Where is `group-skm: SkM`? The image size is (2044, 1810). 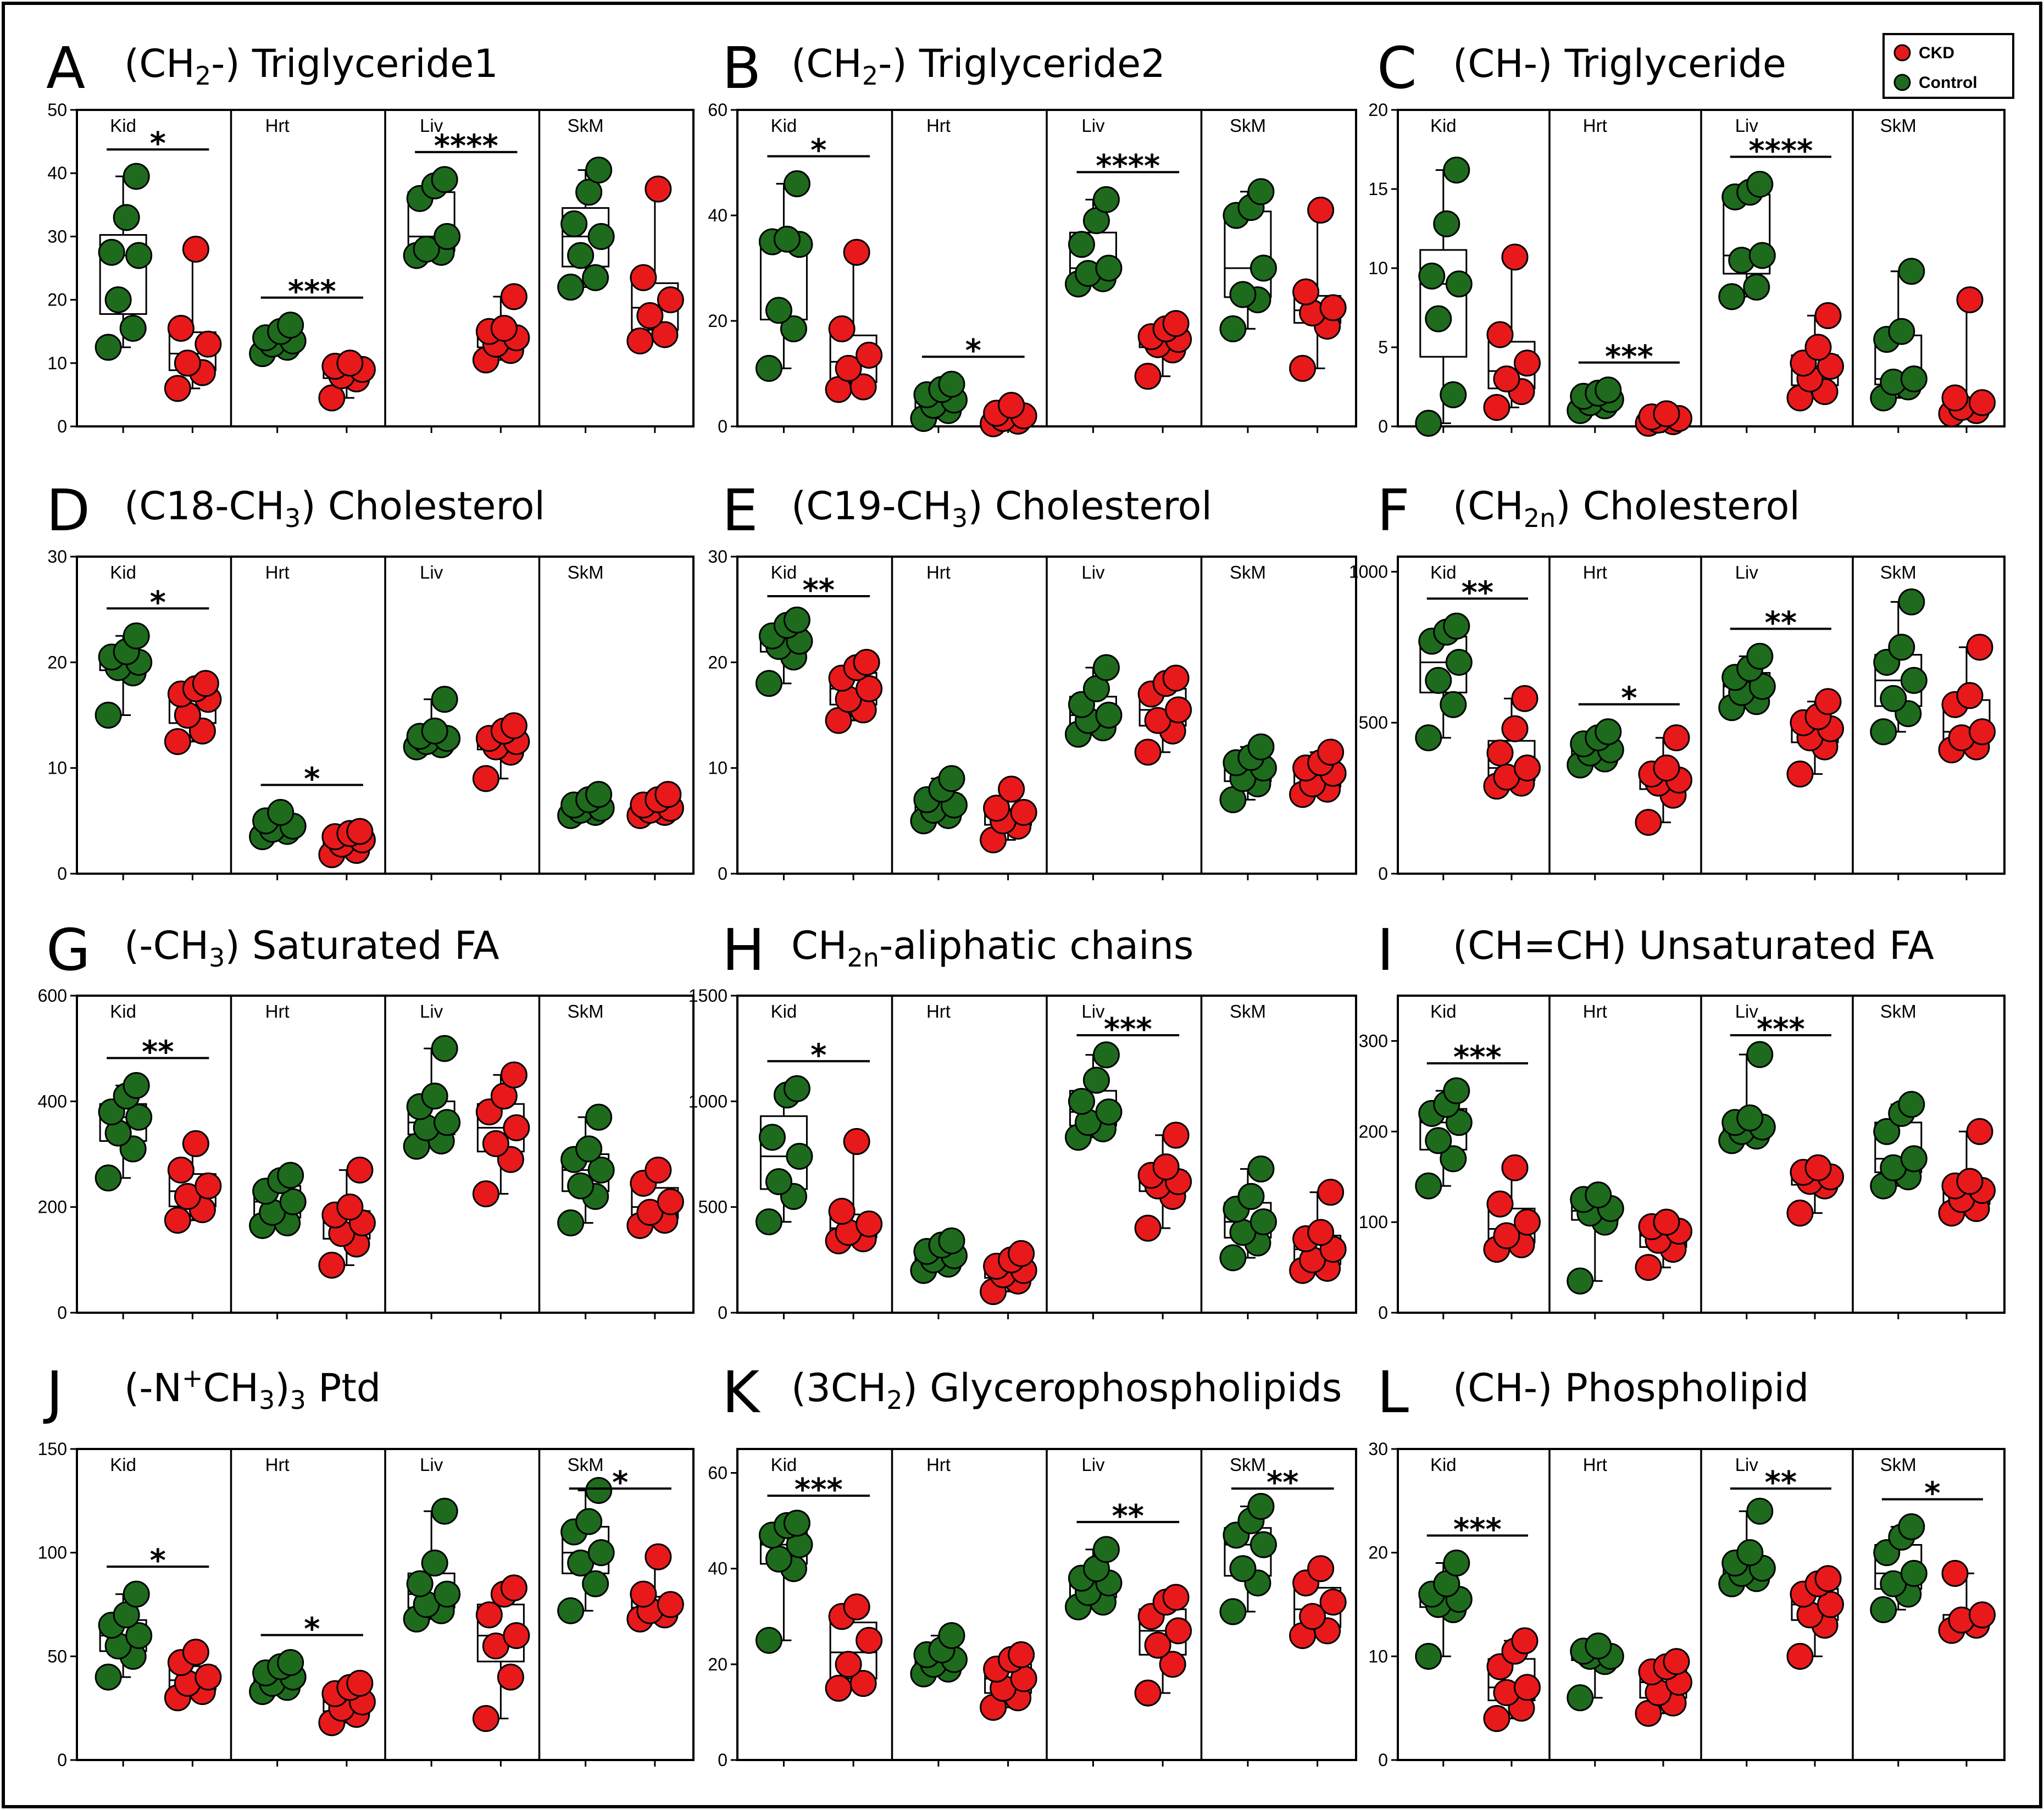
group-skm: SkM is located at coordinates (1933, 1160).